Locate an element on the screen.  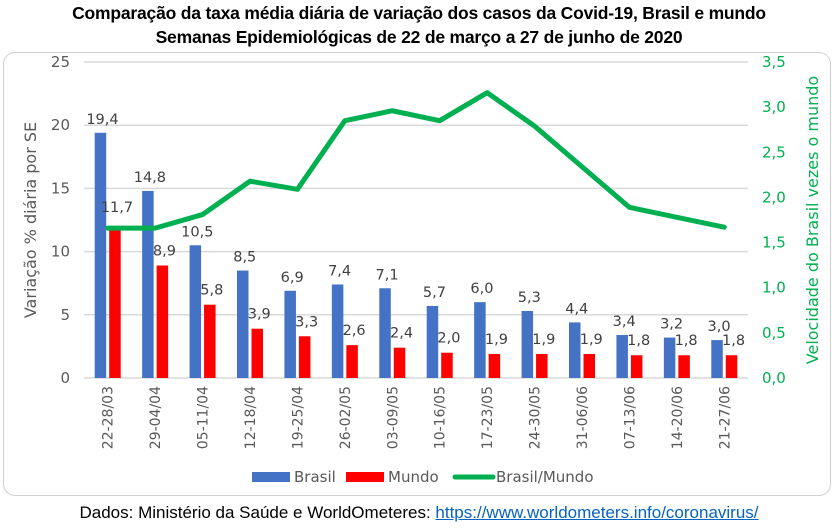
data-label-brasil: 10,5 is located at coordinates (197, 232).